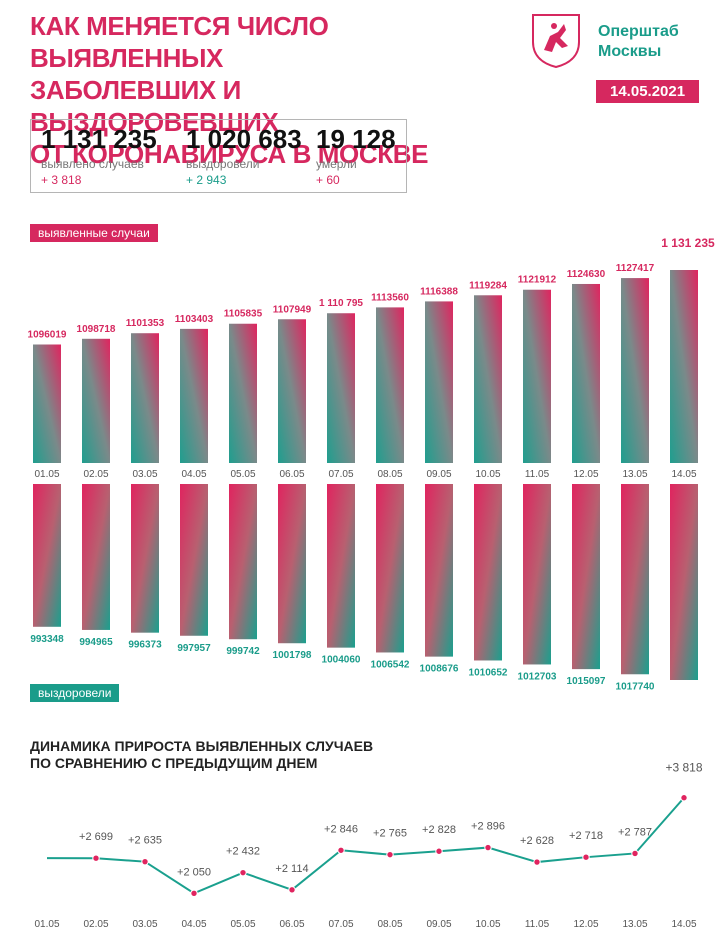 The height and width of the screenshot is (936, 720). I want to click on cases-value-label: 1098718, so click(96, 329).